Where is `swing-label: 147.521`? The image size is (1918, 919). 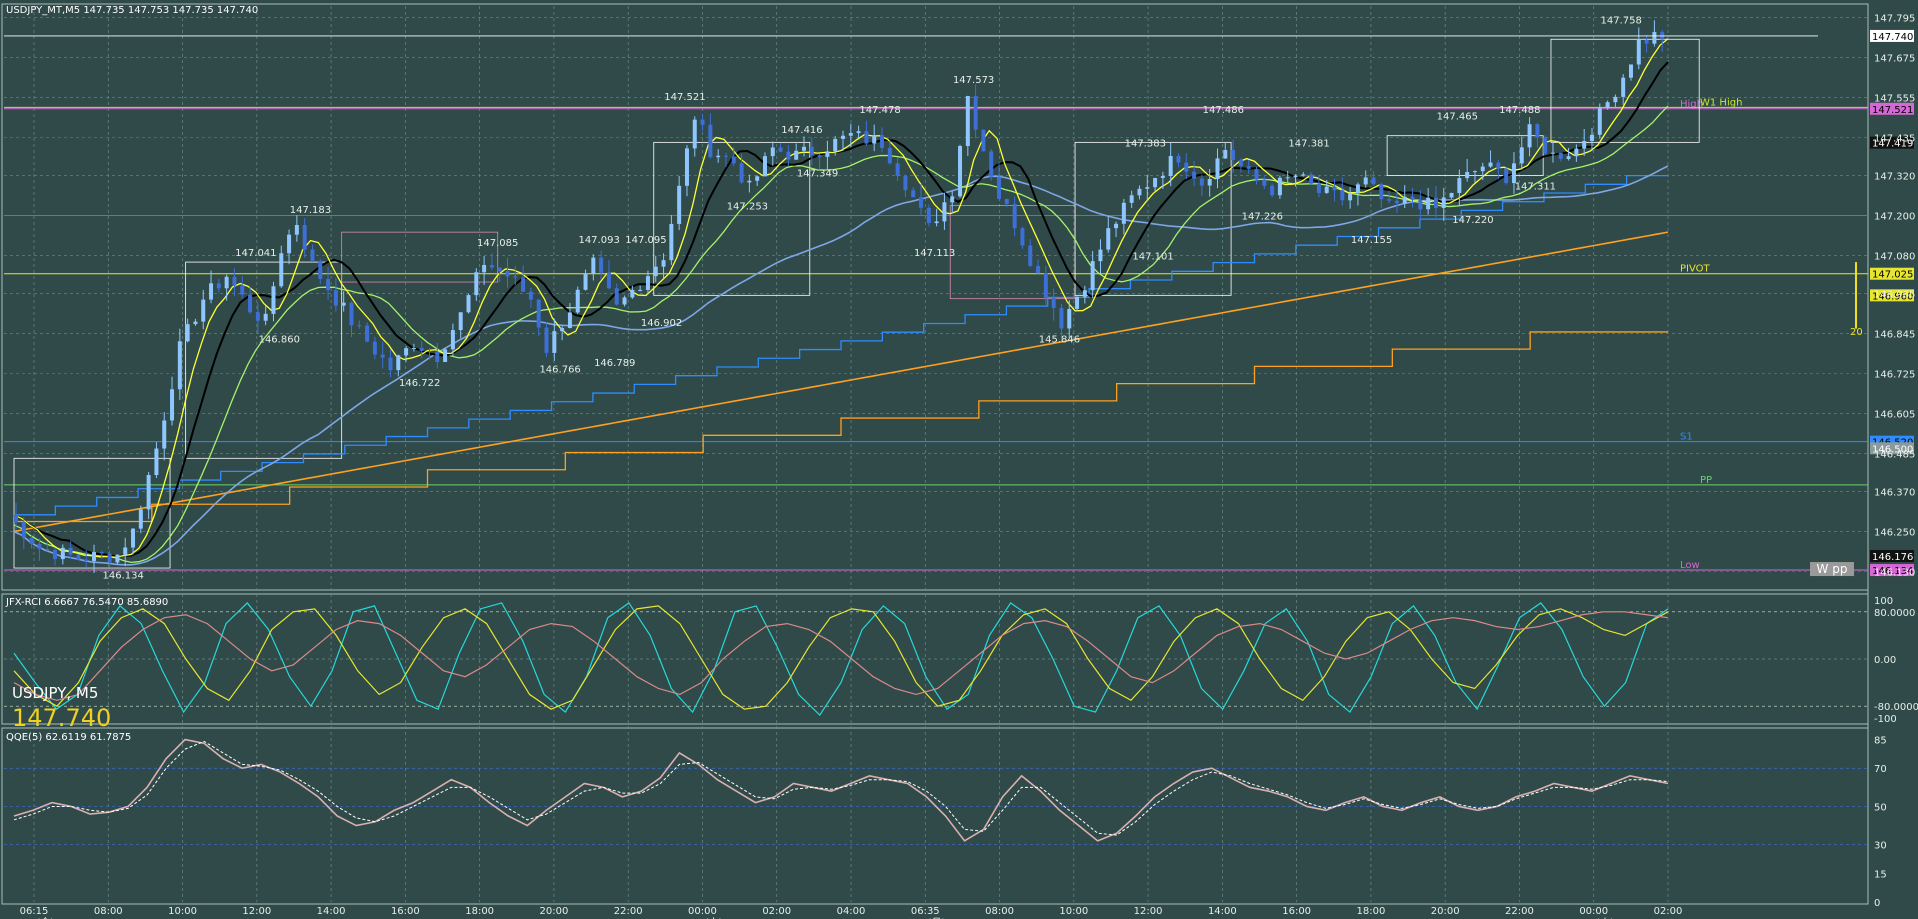 swing-label: 147.521 is located at coordinates (684, 97).